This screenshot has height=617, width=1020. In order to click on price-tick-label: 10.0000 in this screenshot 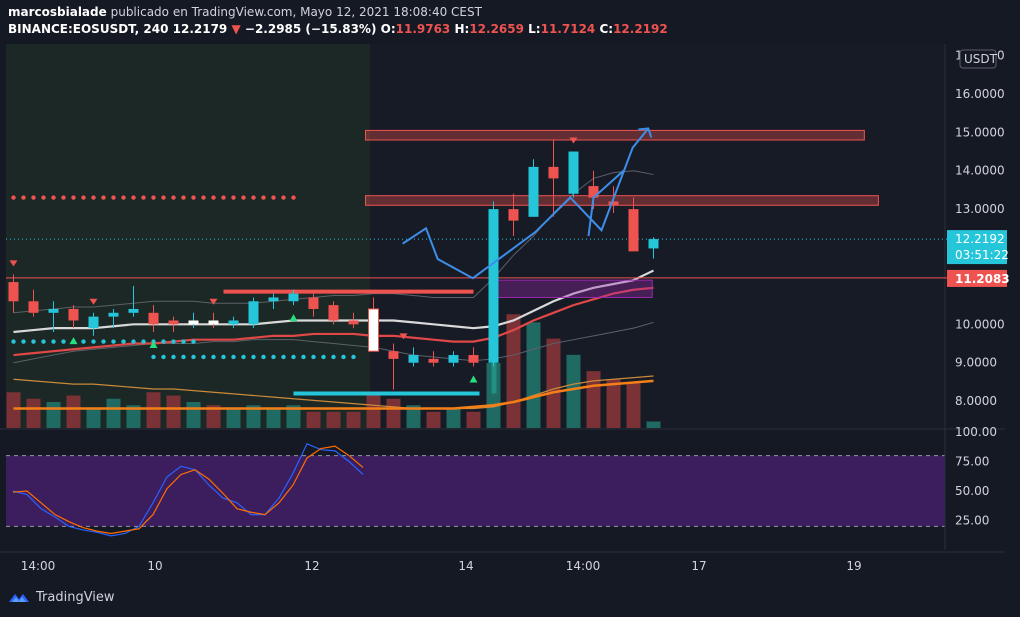, I will do `click(980, 324)`.